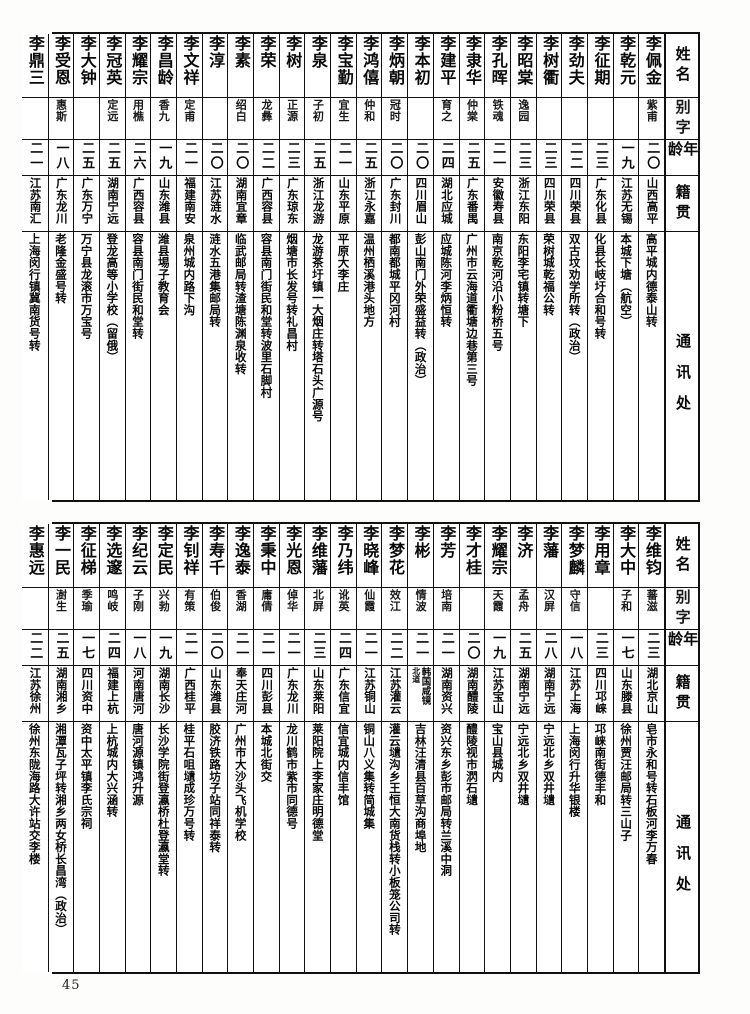  What do you see at coordinates (445, 748) in the screenshot?
I see `roster-entry: 李芳 培南 二一 湖南资兴 资兴东乡彭市邮局转兰溪中洞` at bounding box center [445, 748].